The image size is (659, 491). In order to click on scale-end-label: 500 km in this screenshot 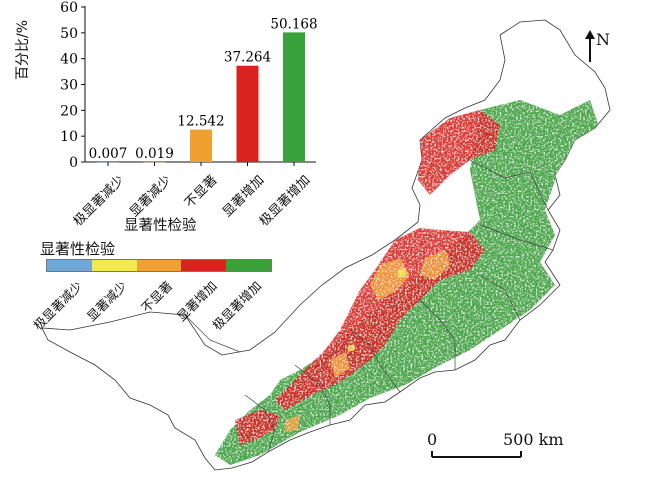, I will do `click(533, 439)`.